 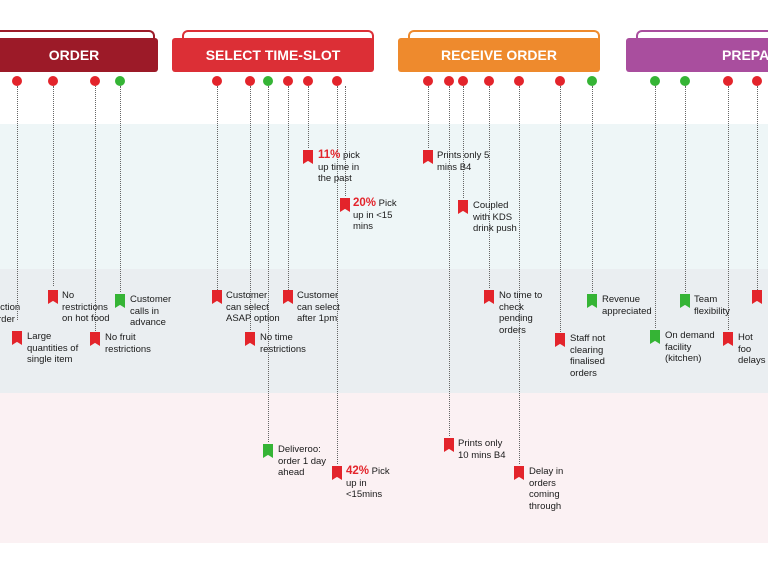 What do you see at coordinates (690, 347) in the screenshot?
I see `note-on-demand-facility: On demand facility (kitchen)` at bounding box center [690, 347].